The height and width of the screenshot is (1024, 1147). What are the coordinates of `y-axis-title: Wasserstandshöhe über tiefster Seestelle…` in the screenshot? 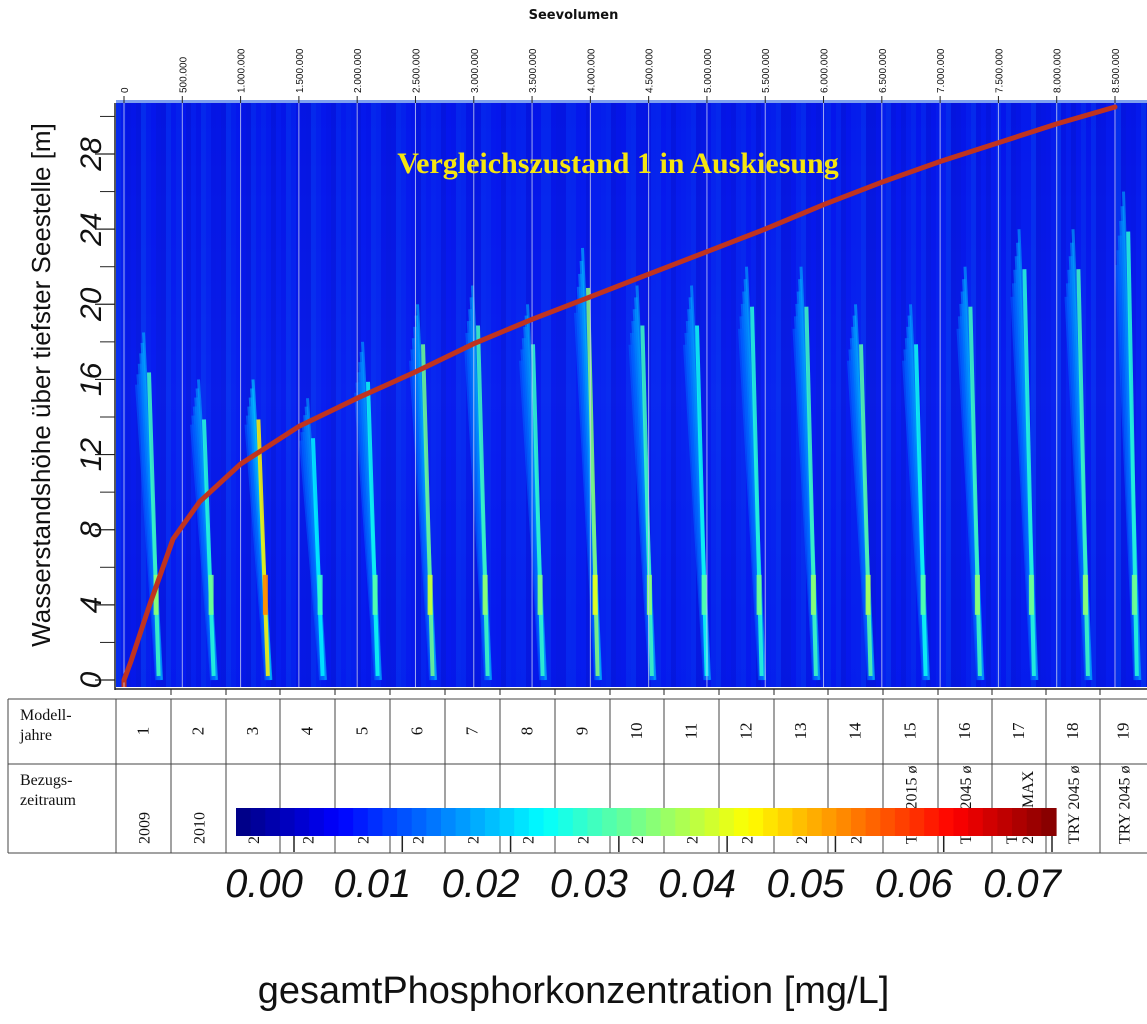 It's located at (41, 385).